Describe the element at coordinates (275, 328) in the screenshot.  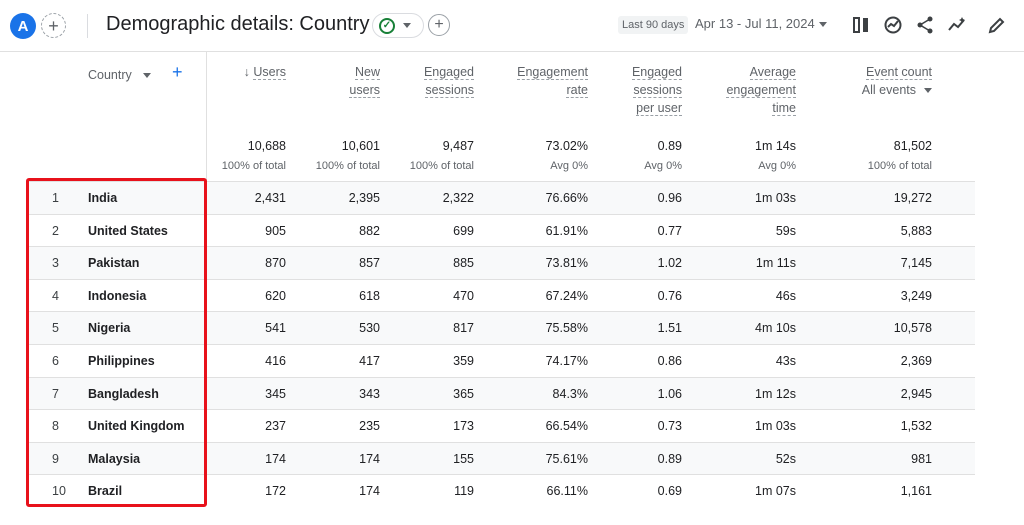
I see `metric-cell: 541` at that location.